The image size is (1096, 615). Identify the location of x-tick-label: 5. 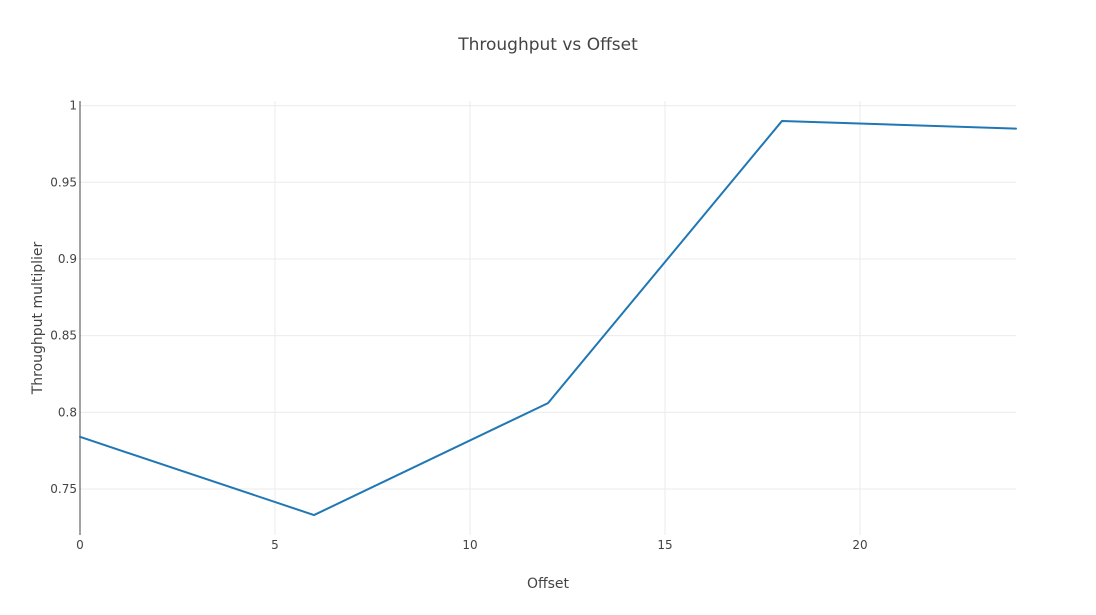
(275, 545).